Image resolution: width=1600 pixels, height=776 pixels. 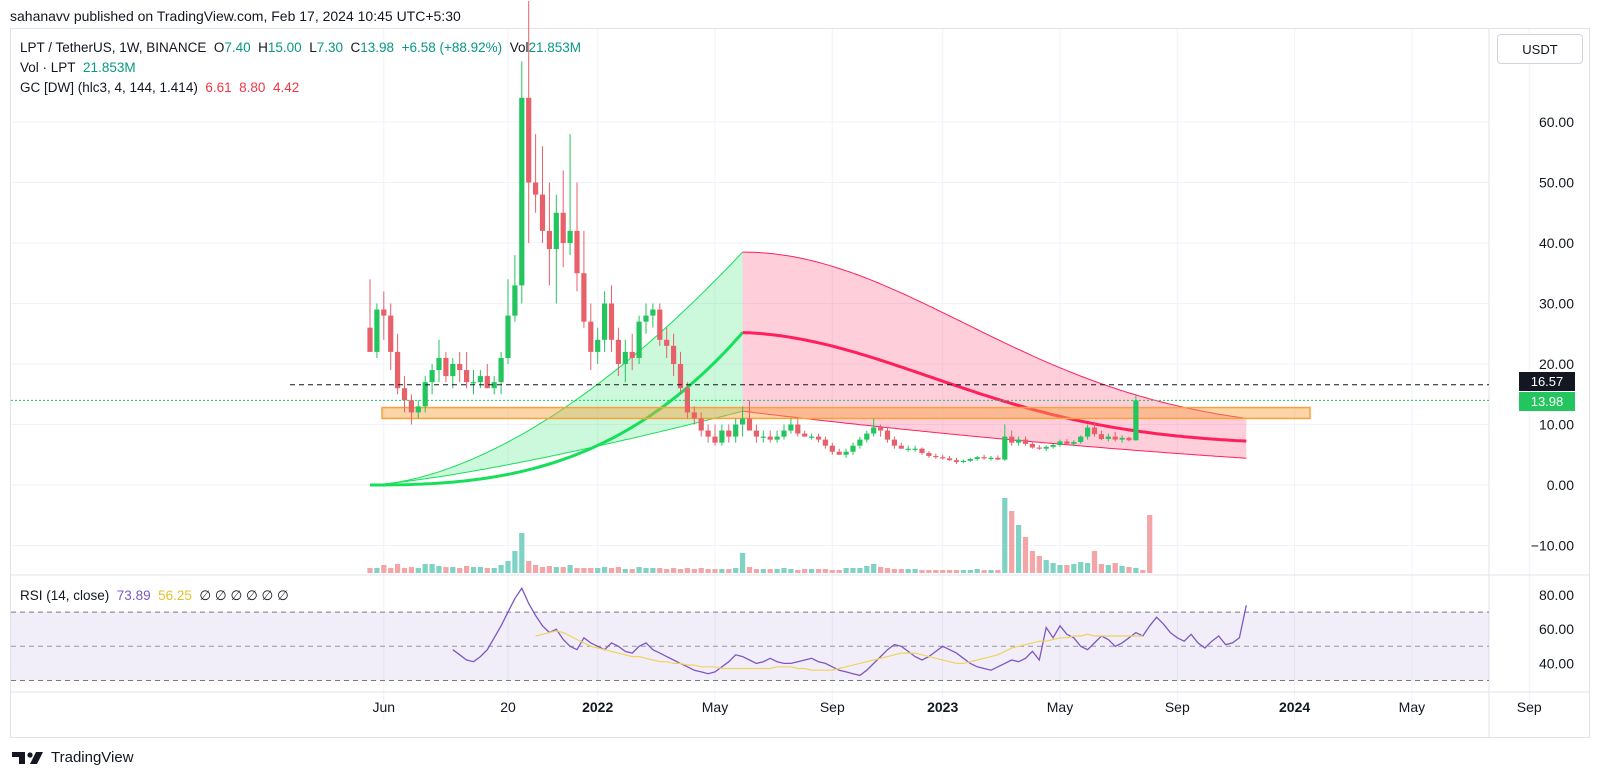 What do you see at coordinates (1547, 401) in the screenshot?
I see `last-price-tag: 13.98` at bounding box center [1547, 401].